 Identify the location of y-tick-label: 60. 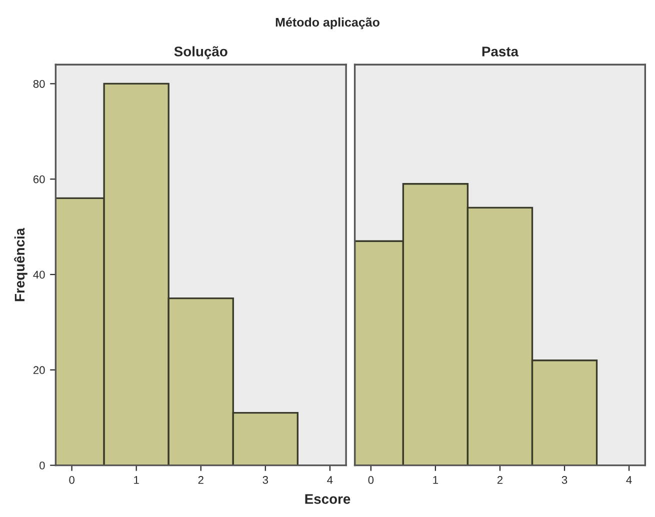
(39, 179).